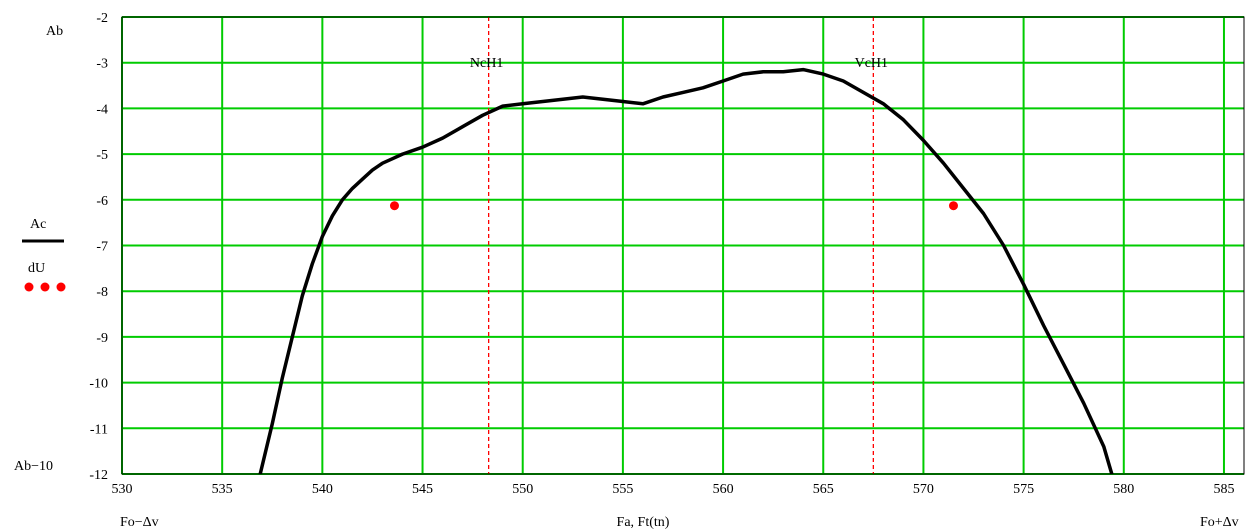 The image size is (1257, 532). Describe the element at coordinates (102, 247) in the screenshot. I see `y-tick-label: -7` at that location.